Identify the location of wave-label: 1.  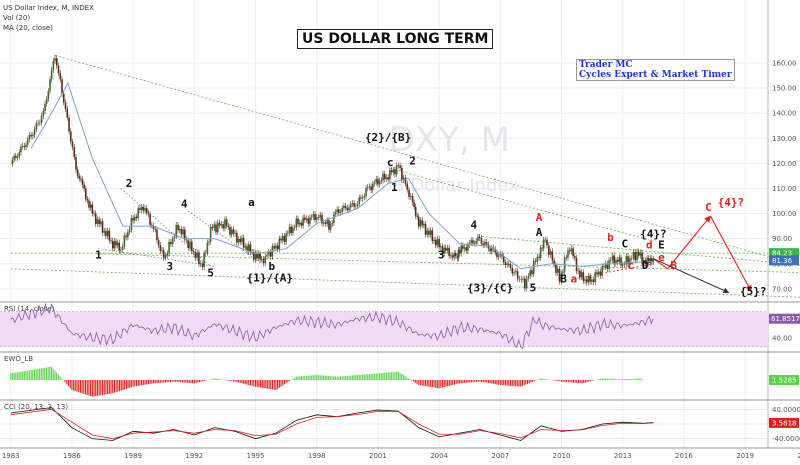
(98, 255).